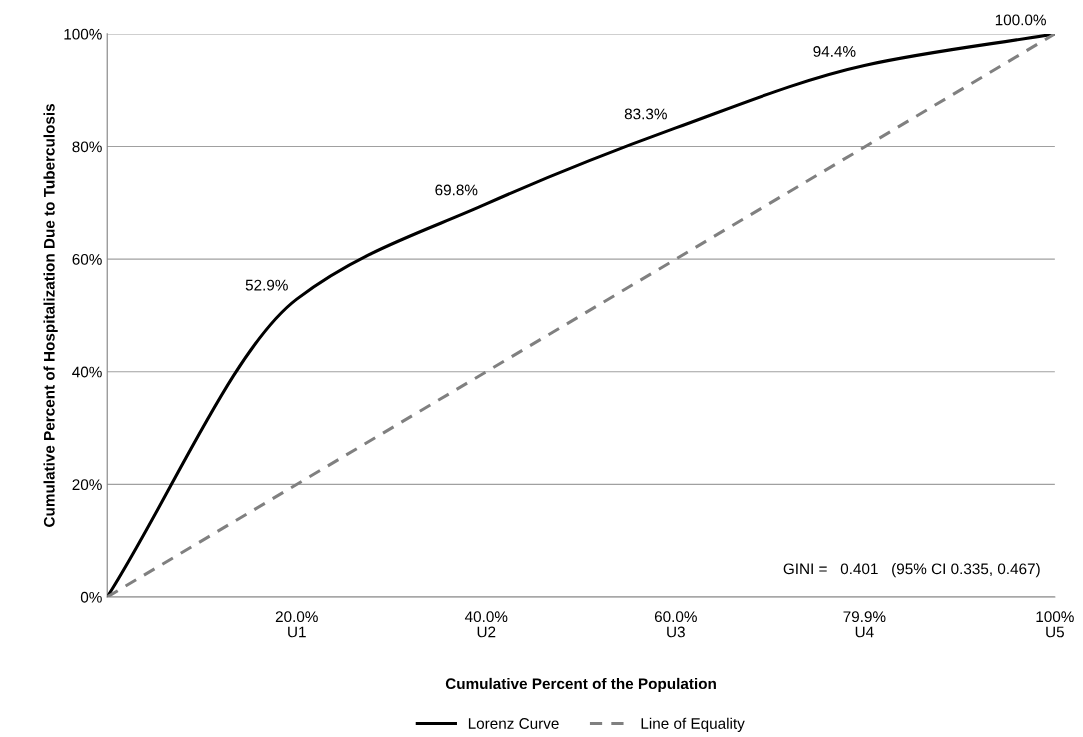  What do you see at coordinates (91, 597) in the screenshot?
I see `y-tick-label: 0%` at bounding box center [91, 597].